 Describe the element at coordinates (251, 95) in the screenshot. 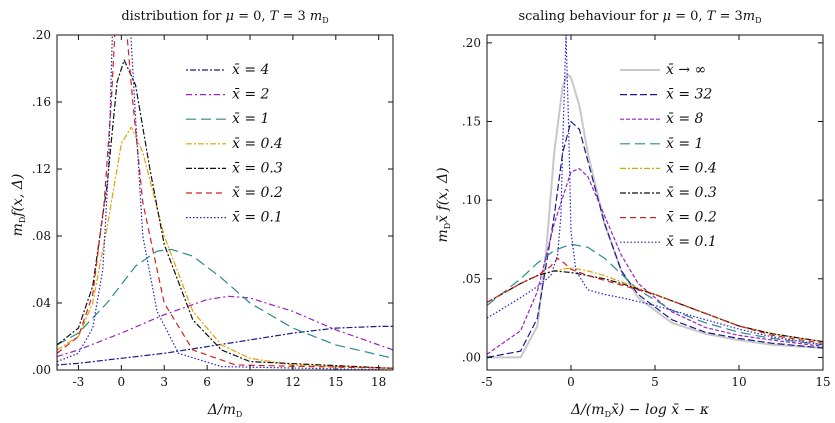

I see `left-legend-label-1: x̄ = 2` at that location.